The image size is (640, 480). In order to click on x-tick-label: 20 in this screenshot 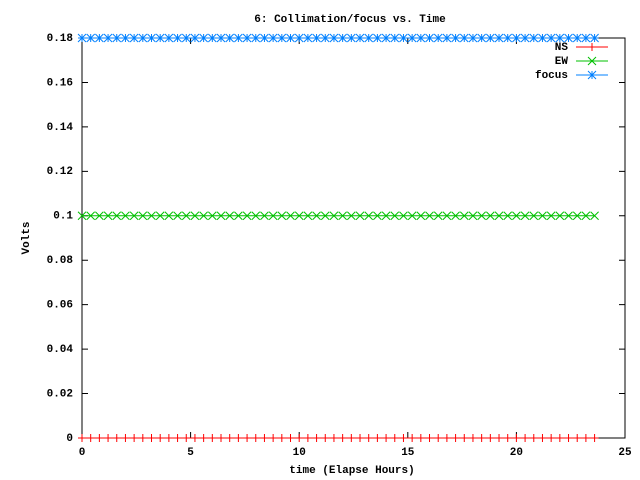, I will do `click(516, 453)`.